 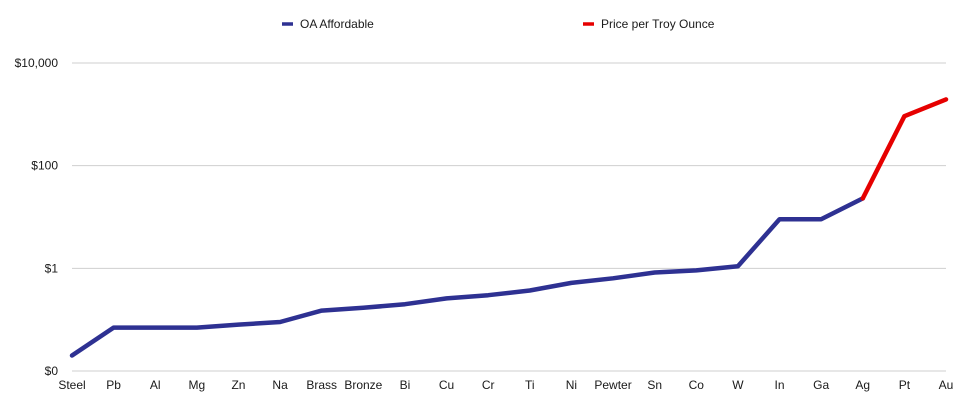 What do you see at coordinates (52, 268) in the screenshot?
I see `y-tick-label: $1` at bounding box center [52, 268].